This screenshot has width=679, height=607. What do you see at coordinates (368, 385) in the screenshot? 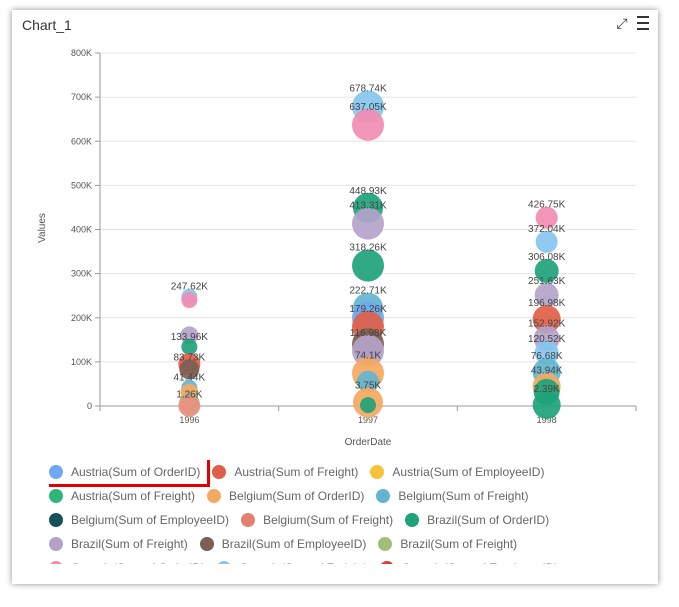
I see `data-label: 3.75K` at bounding box center [368, 385].